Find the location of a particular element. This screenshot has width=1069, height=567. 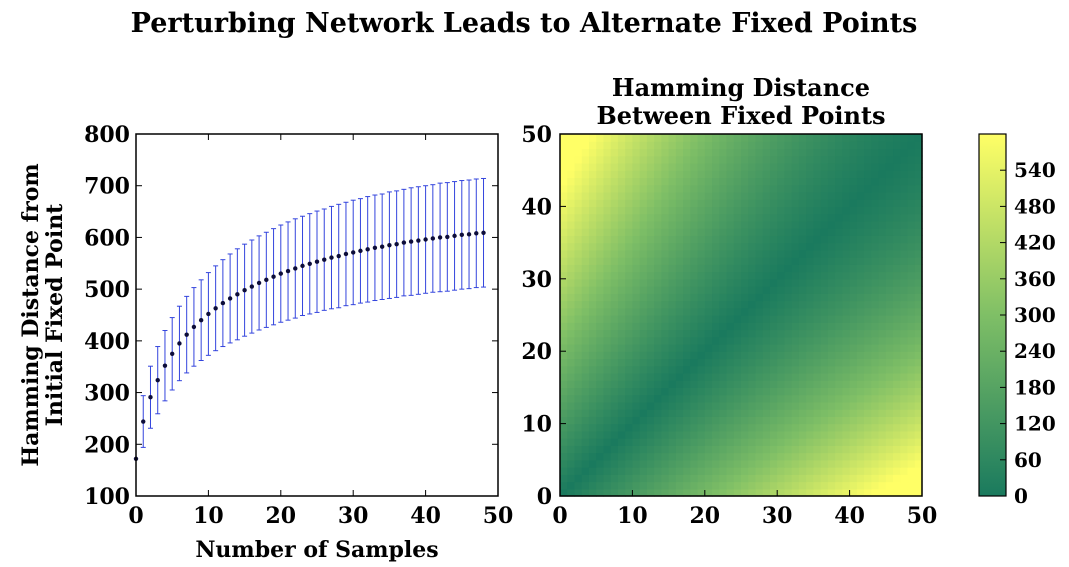

colorbar-tick-label: 0 is located at coordinates (1021, 496).